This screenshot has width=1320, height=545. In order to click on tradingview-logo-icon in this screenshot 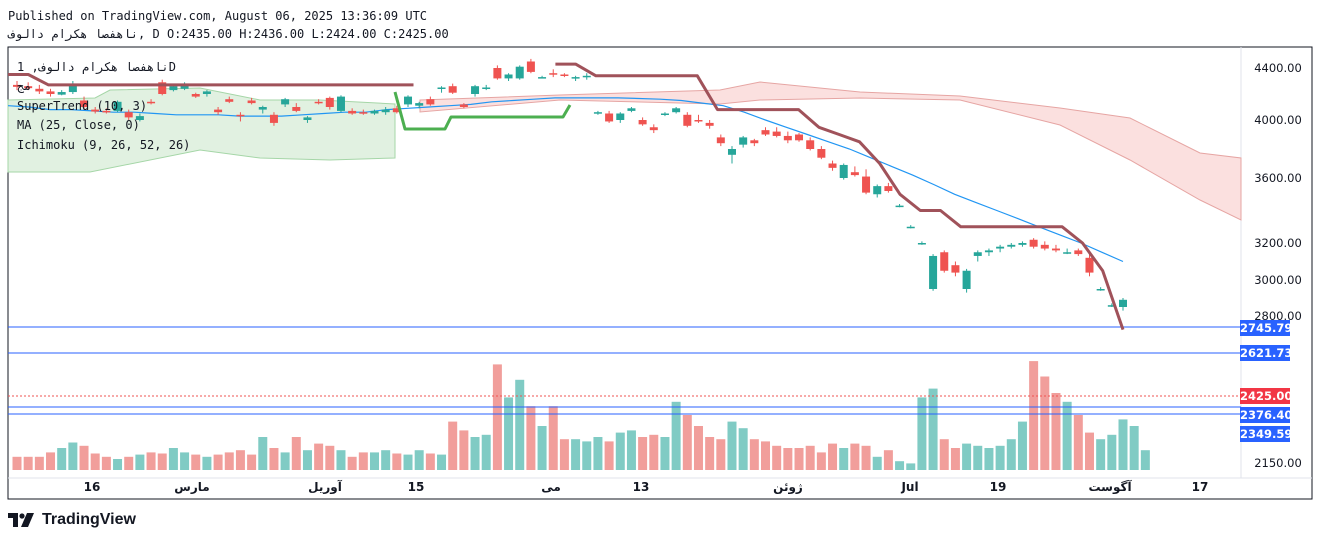, I will do `click(21, 520)`.